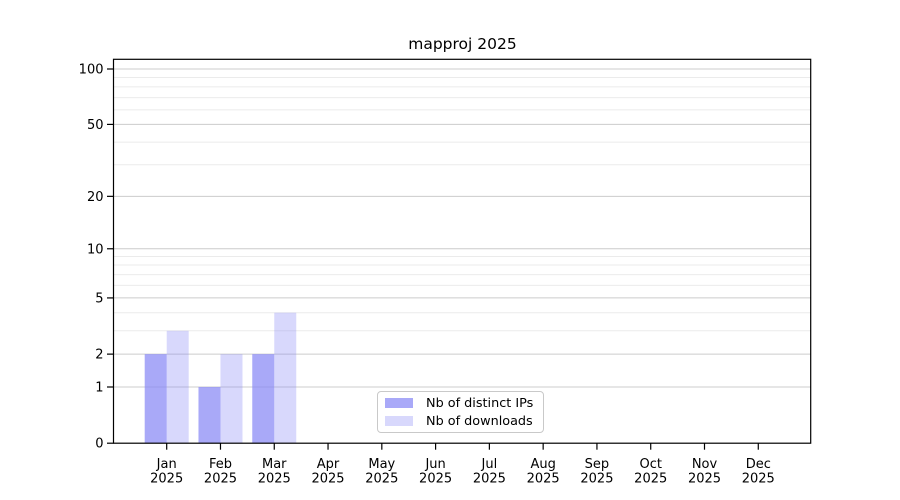  Describe the element at coordinates (99, 355) in the screenshot. I see `y-tick-label: 2` at that location.